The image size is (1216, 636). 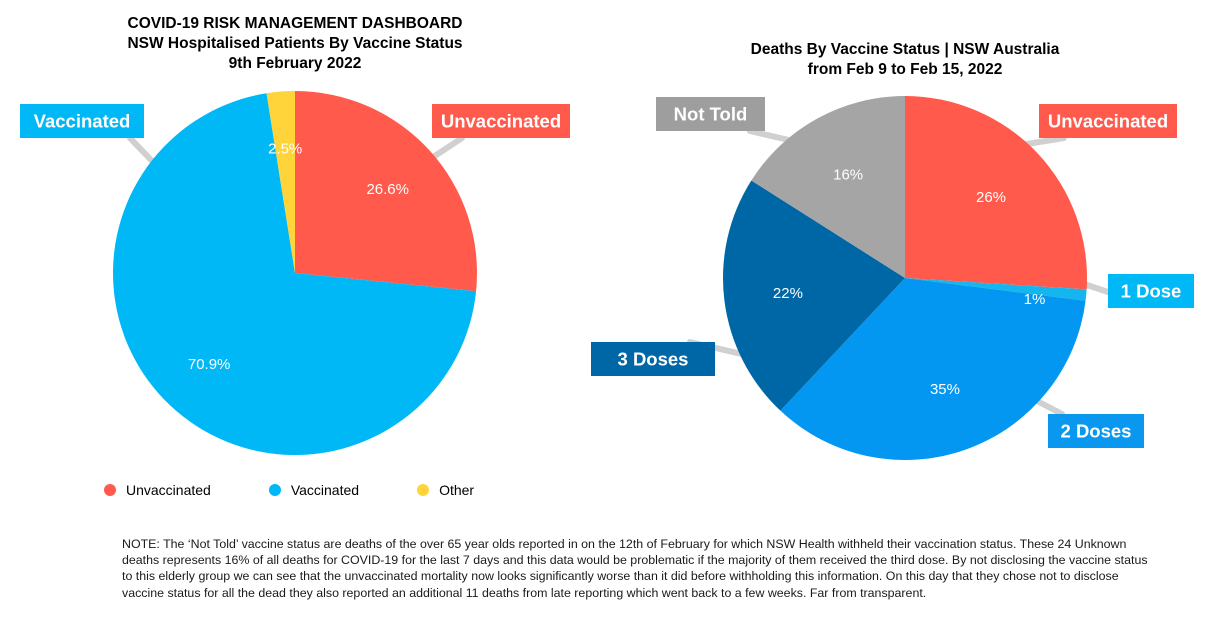 I want to click on chart2-callout-text-unvaccinated: Unvaccinated, so click(x=1108, y=121).